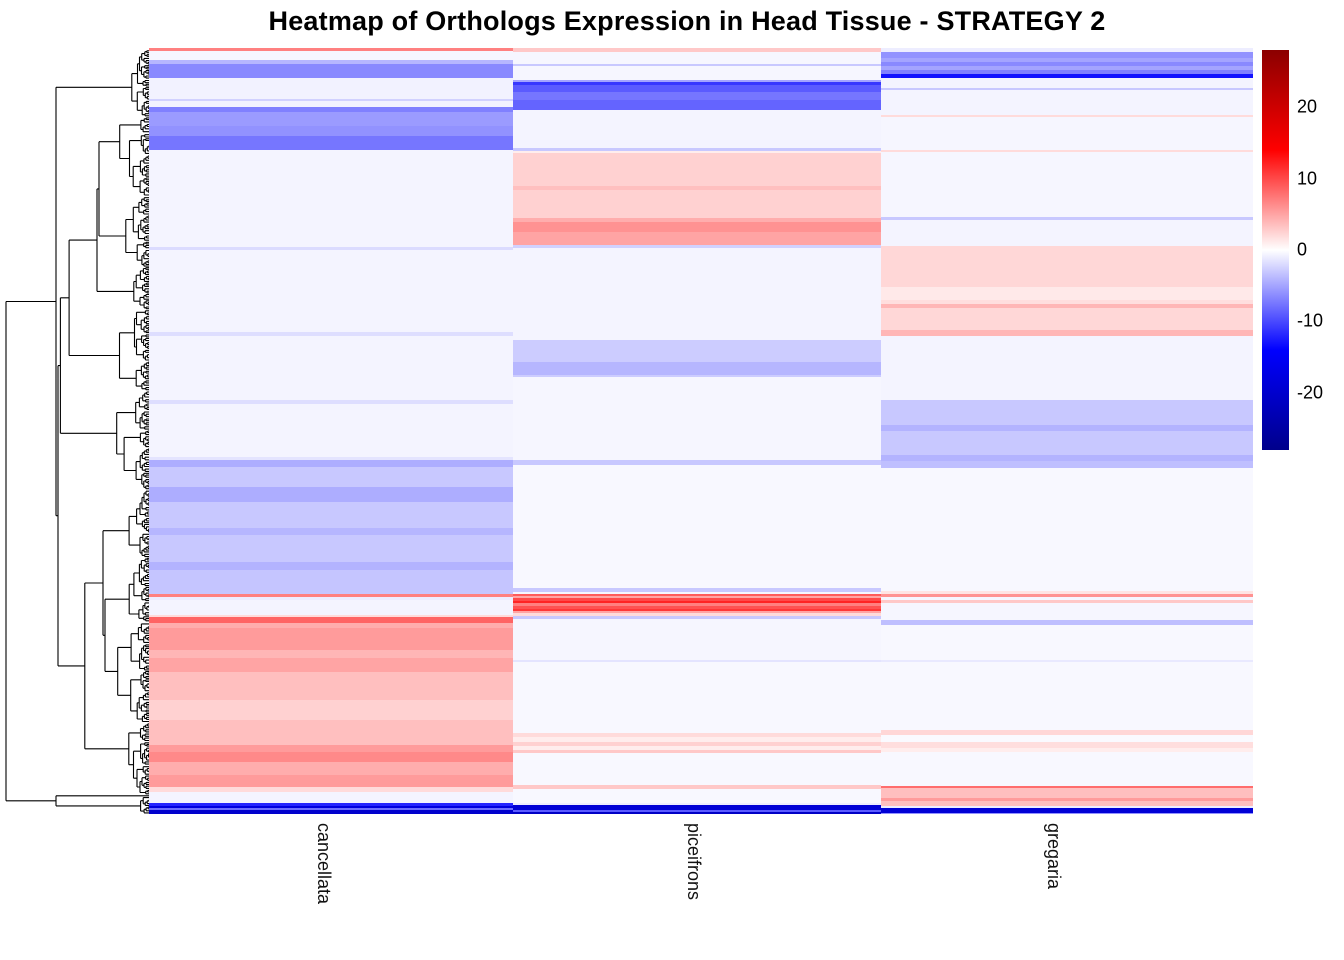  Describe the element at coordinates (1307, 106) in the screenshot. I see `colorbar-tick-label: 20` at that location.